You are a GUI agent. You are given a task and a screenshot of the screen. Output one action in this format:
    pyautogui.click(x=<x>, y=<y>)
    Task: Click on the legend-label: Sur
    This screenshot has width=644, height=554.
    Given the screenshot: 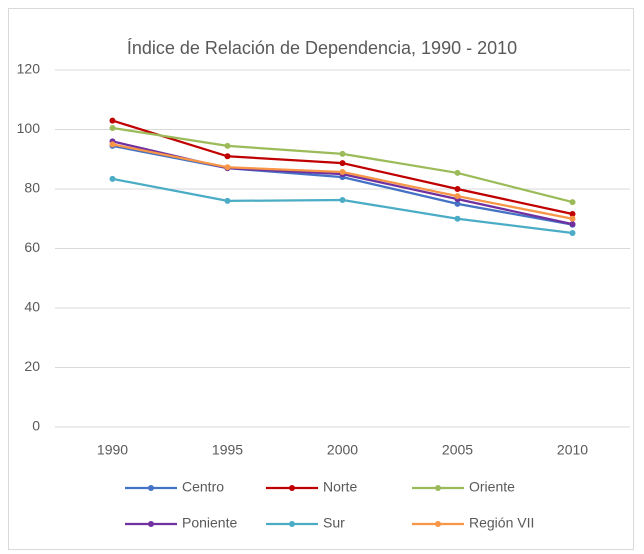 What is the action you would take?
    pyautogui.click(x=334, y=523)
    